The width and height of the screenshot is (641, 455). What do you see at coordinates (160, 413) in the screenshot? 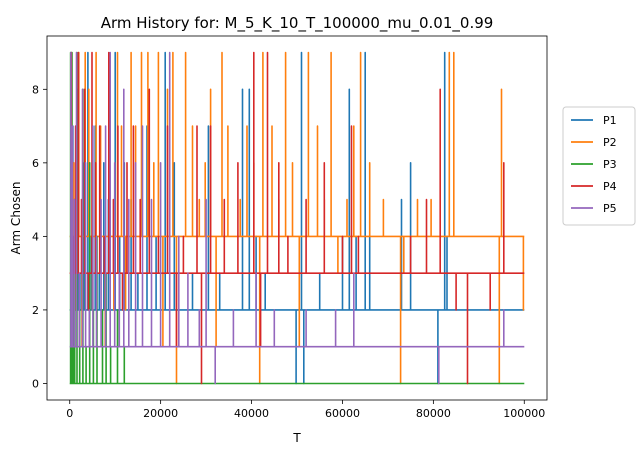
I see `x-tick-label: 20000` at bounding box center [160, 413].